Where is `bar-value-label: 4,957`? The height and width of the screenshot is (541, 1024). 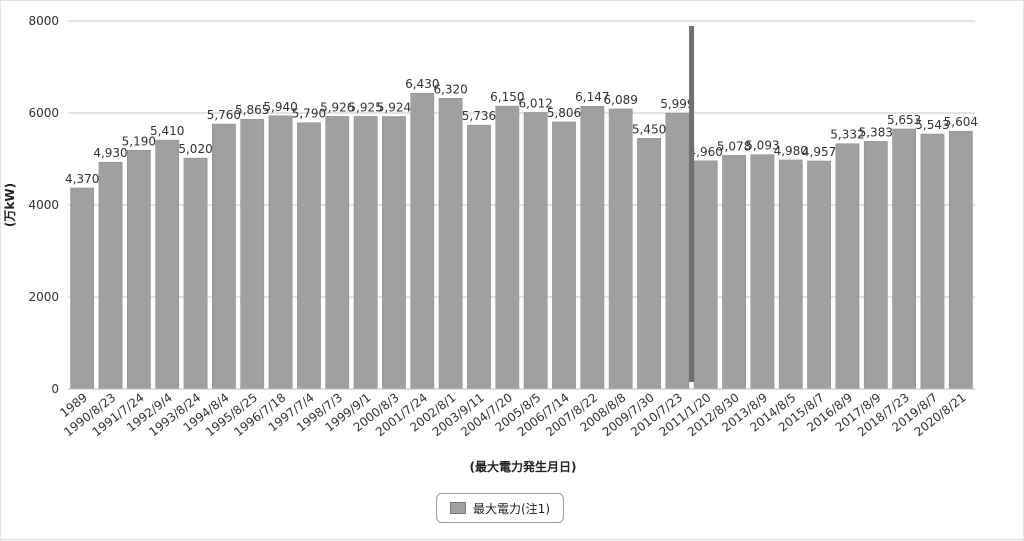 bar-value-label: 4,957 is located at coordinates (819, 152).